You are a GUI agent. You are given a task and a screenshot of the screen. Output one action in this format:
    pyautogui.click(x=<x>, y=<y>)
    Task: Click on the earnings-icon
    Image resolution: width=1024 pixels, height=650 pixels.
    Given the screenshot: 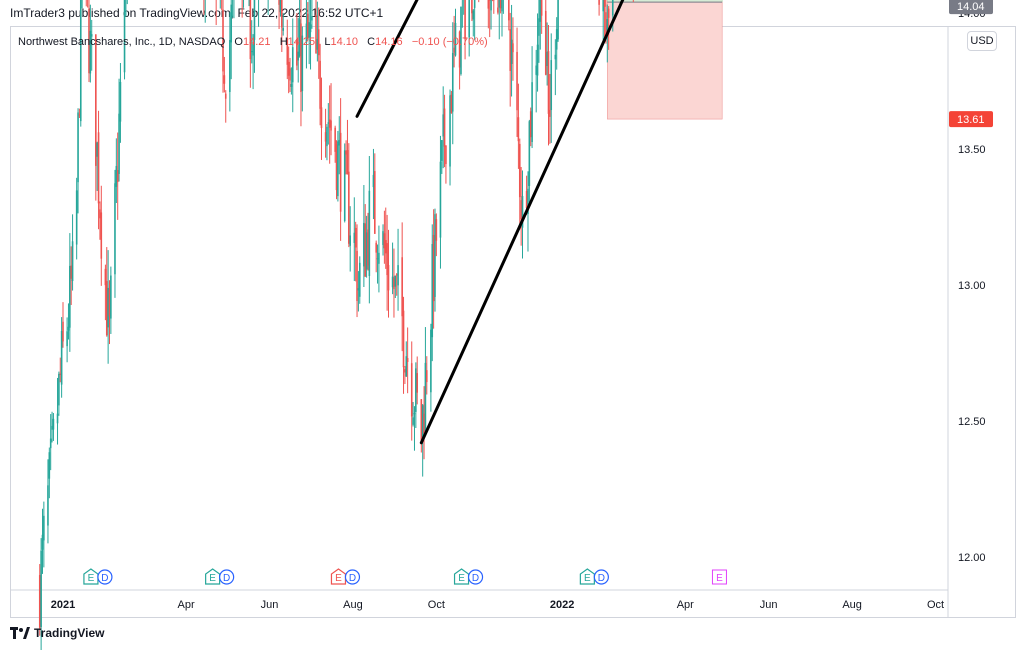 What is the action you would take?
    pyautogui.click(x=213, y=576)
    